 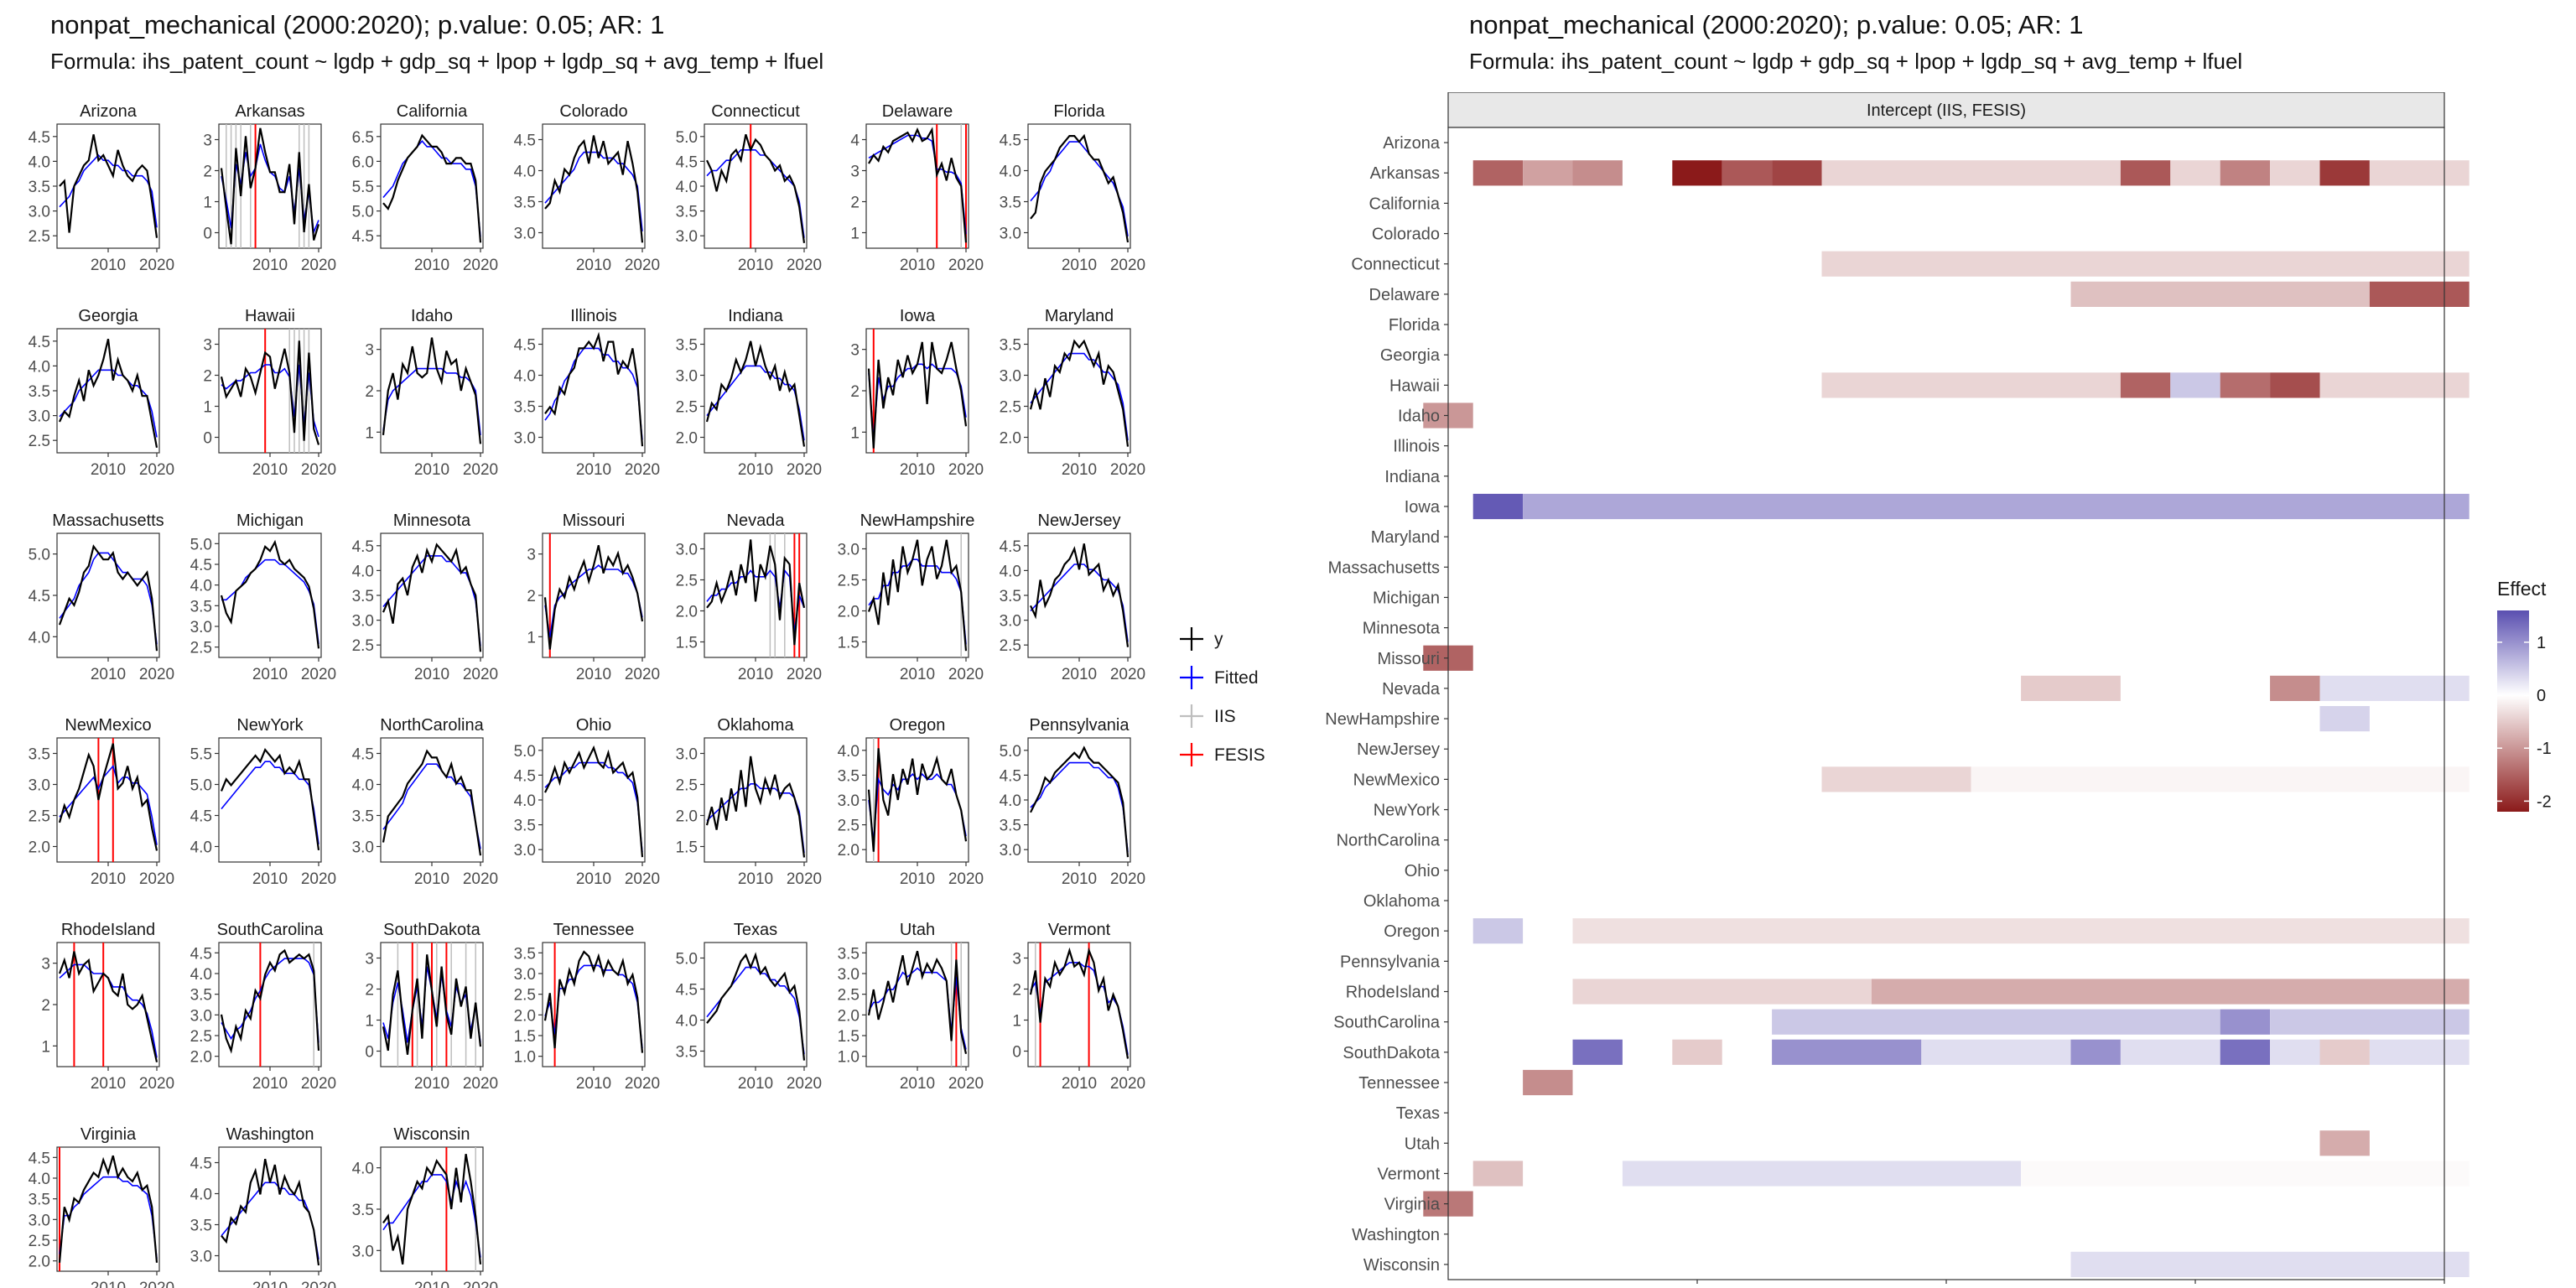 I want to click on legend-label: FESIS, so click(x=1239, y=755).